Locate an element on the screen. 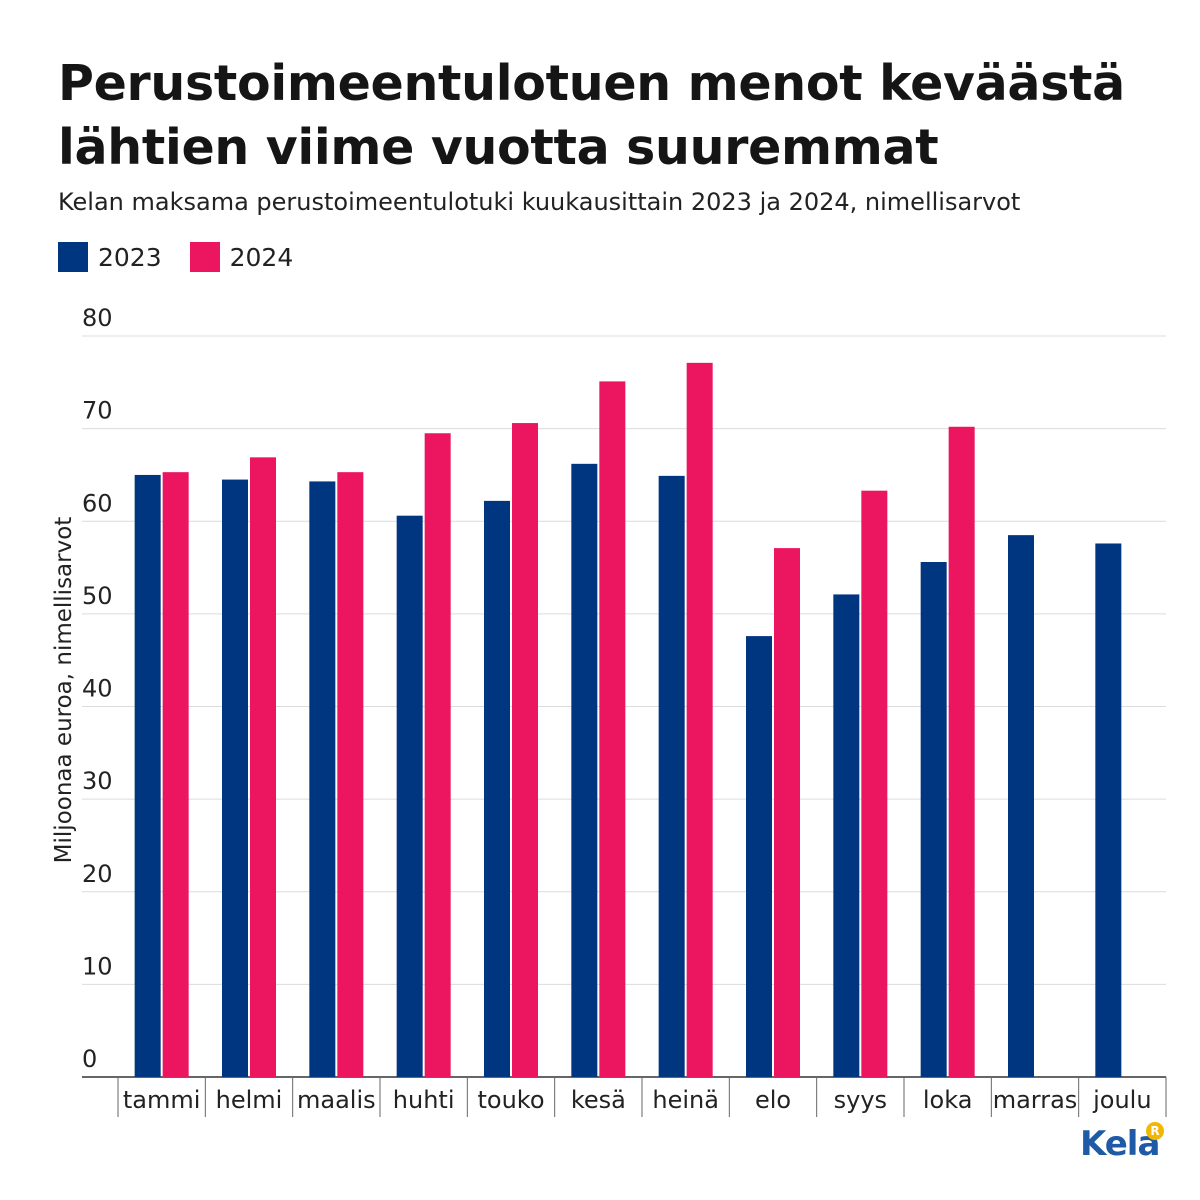 The height and width of the screenshot is (1200, 1200). bar-2024-kesä is located at coordinates (612, 729).